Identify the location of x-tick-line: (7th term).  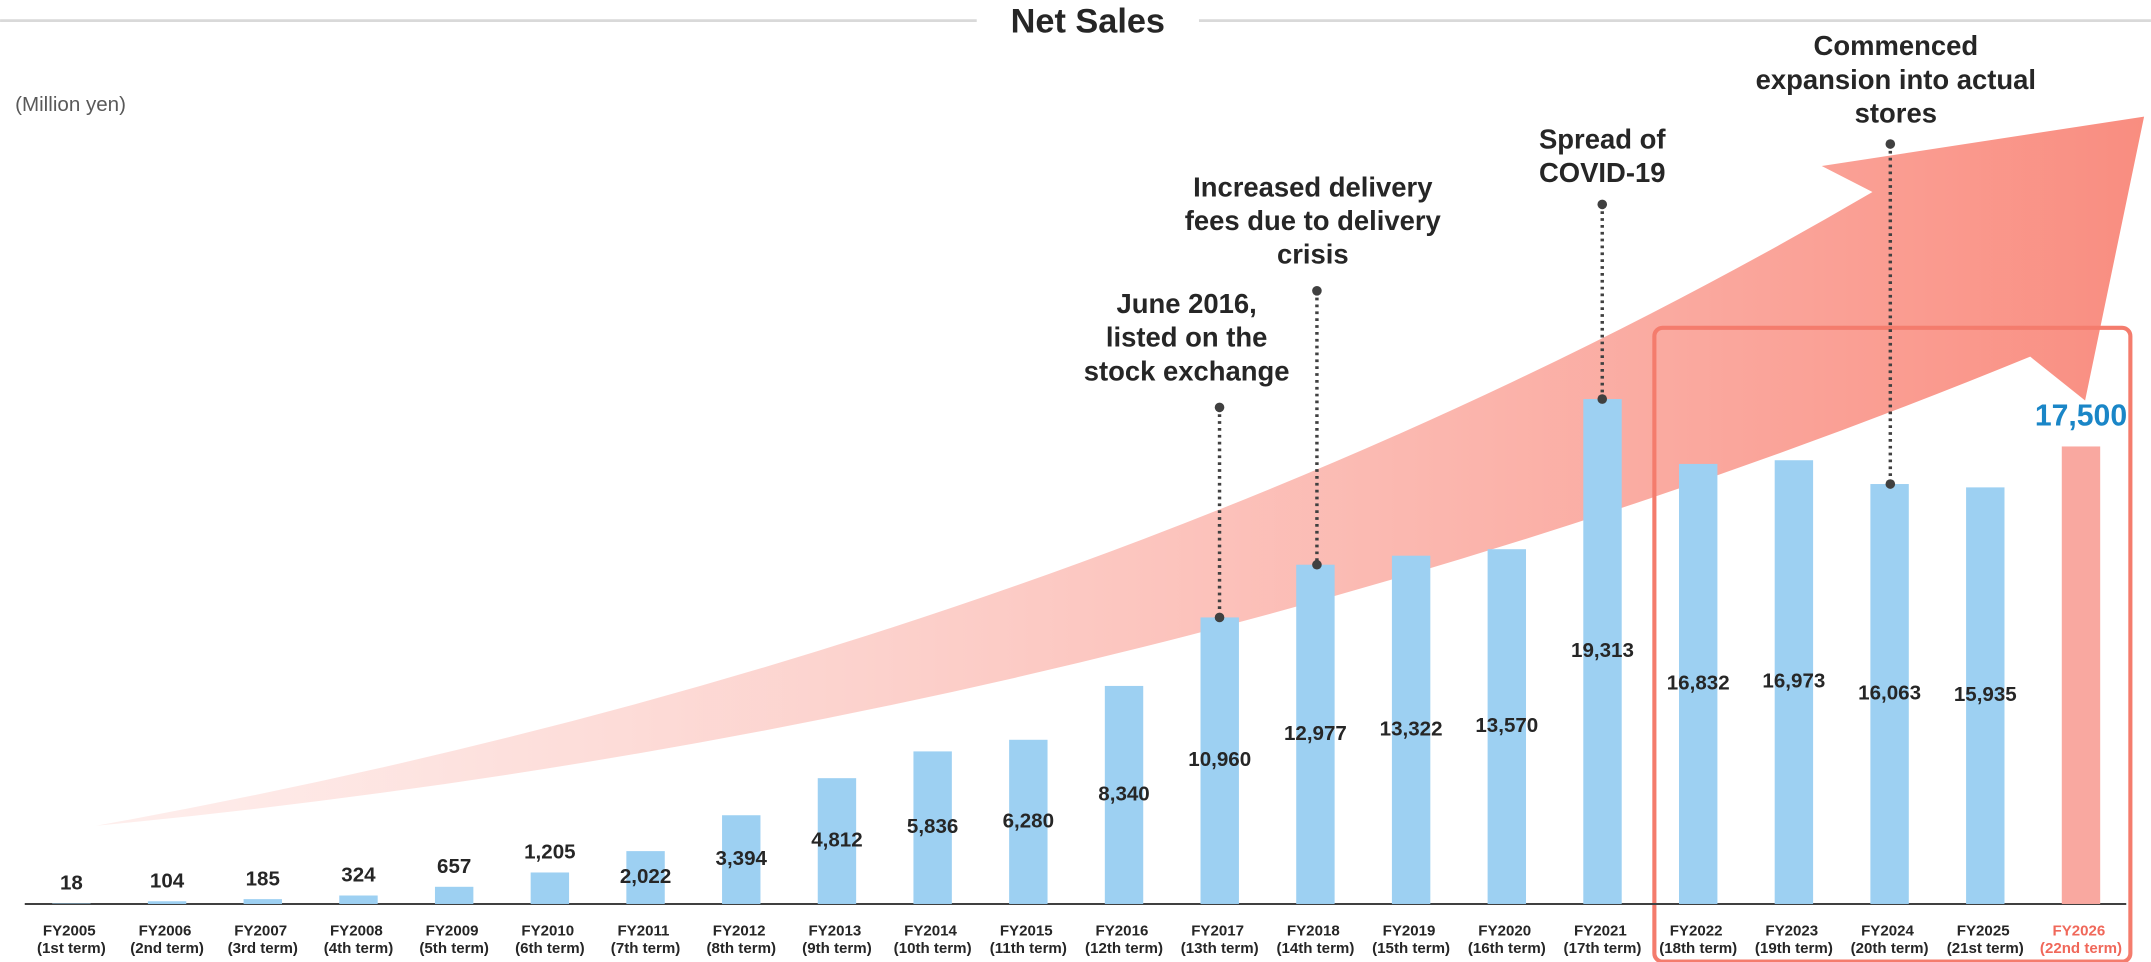
(646, 948).